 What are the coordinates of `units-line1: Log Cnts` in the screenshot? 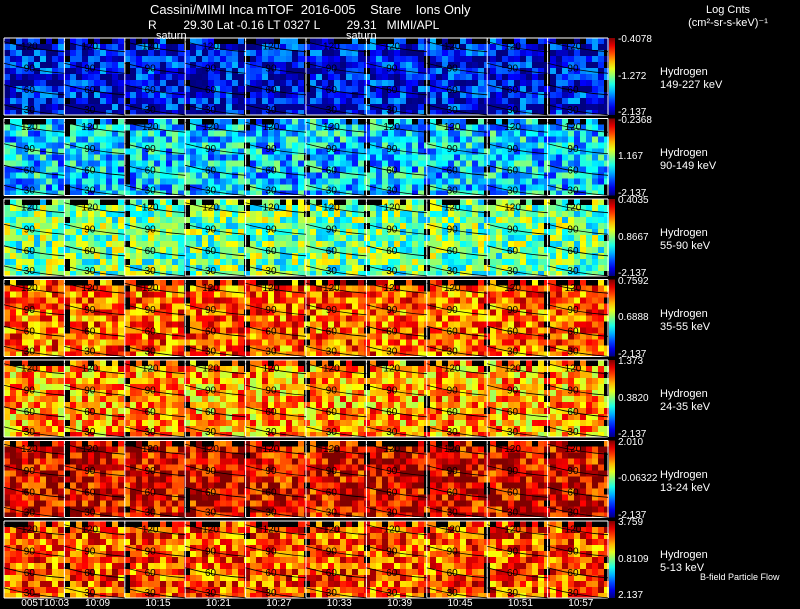 It's located at (728, 10).